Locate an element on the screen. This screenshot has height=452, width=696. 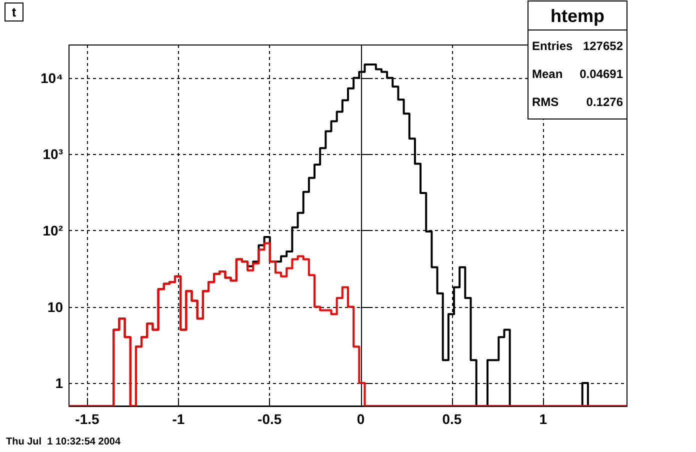
y-tick-label: 1 is located at coordinates (59, 383).